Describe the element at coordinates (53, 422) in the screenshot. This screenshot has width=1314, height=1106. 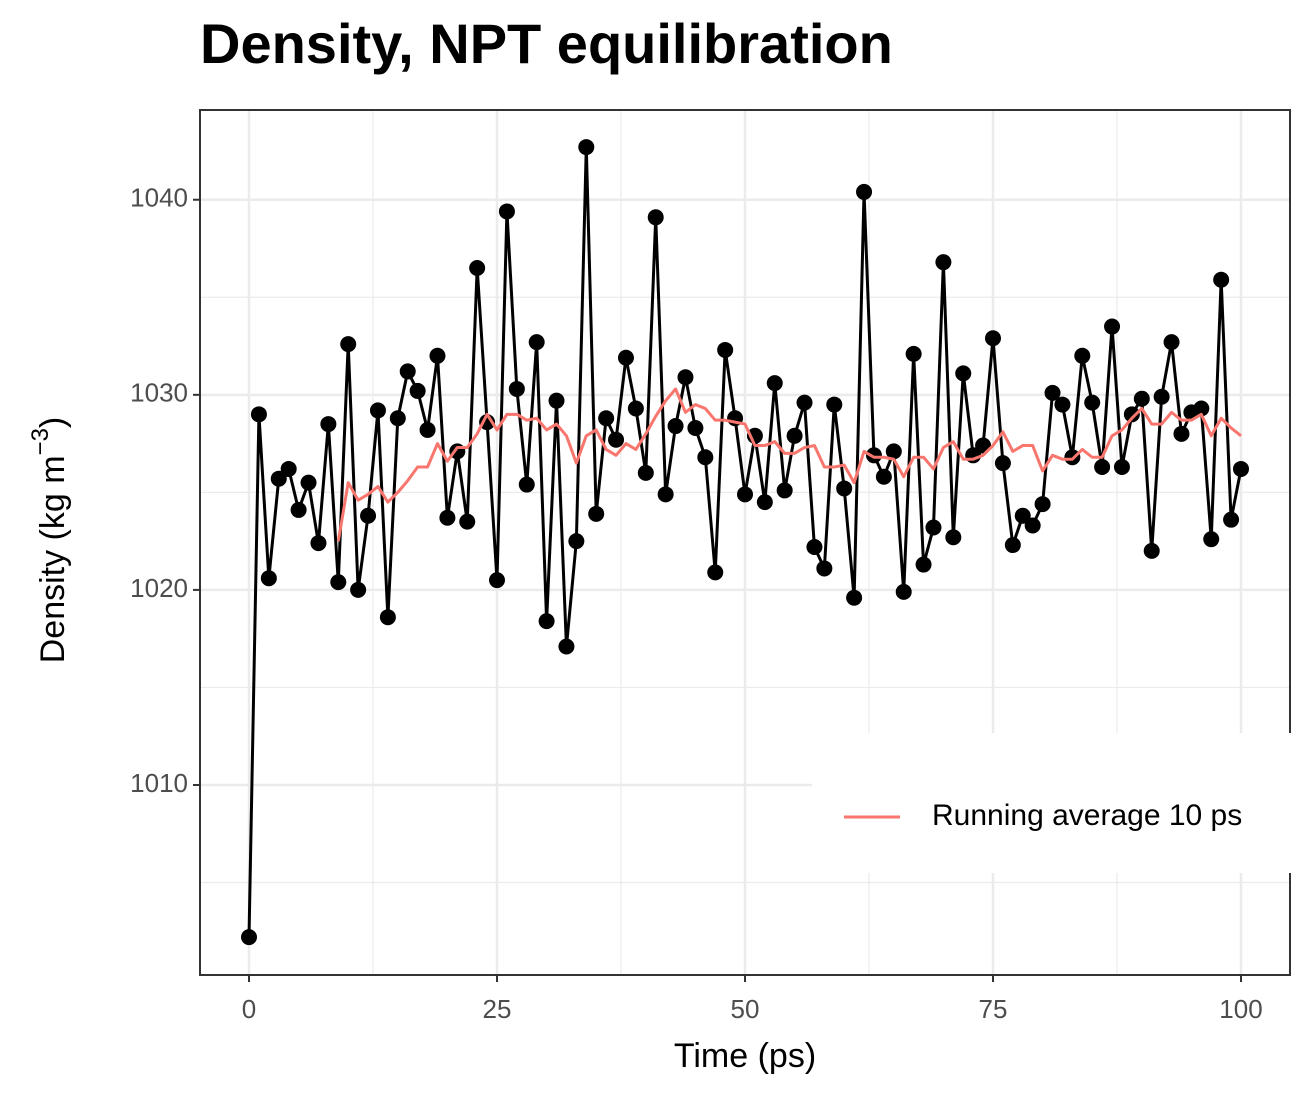
I see `y-axis-title-suffix: )` at that location.